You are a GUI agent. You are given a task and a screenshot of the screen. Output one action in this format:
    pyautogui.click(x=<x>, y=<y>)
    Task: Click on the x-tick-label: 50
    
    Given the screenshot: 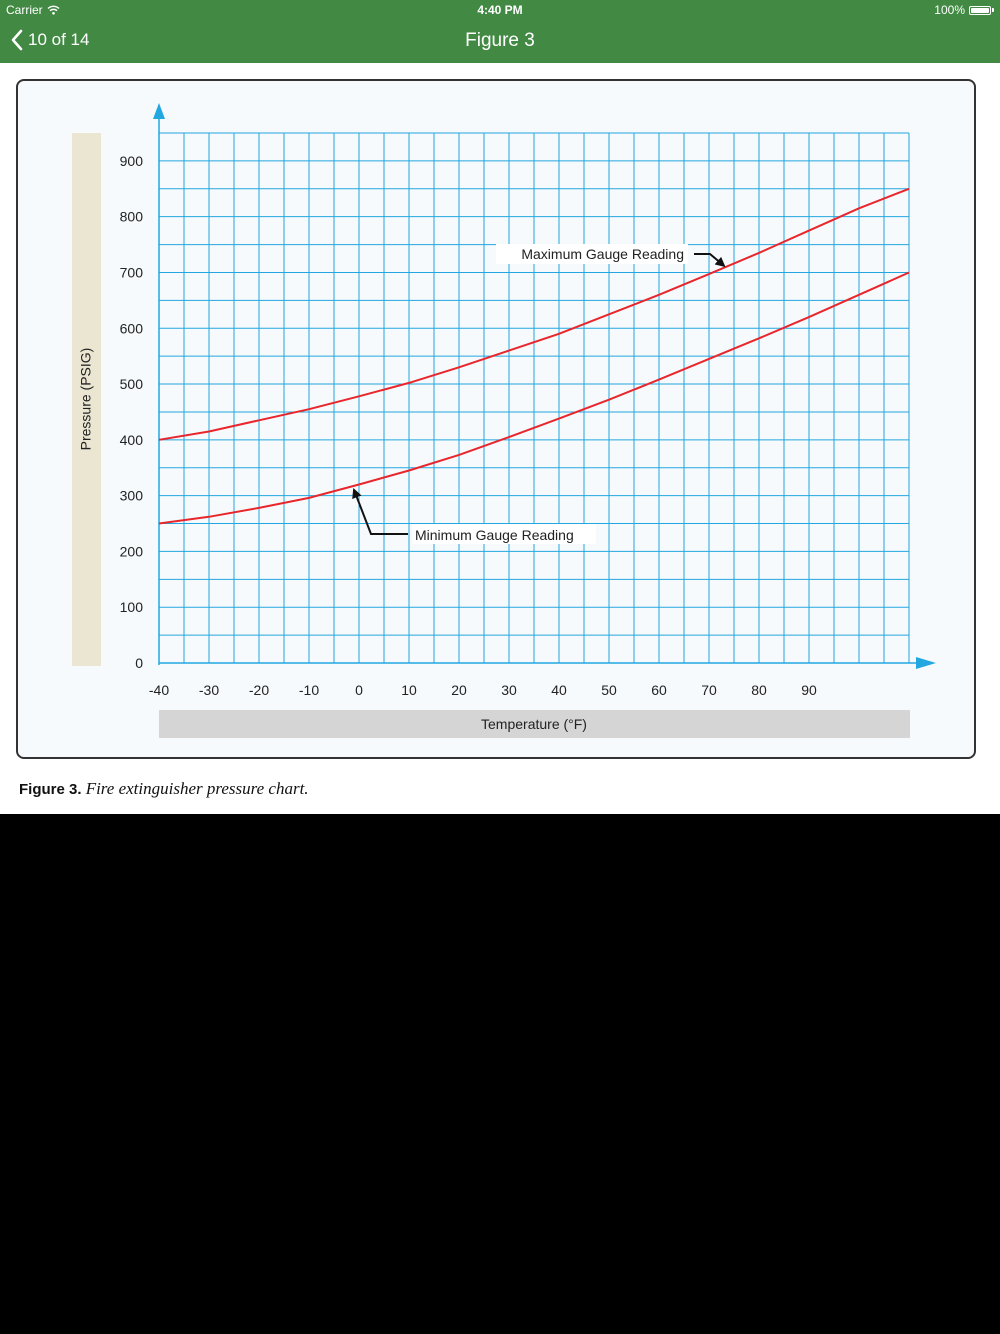 What is the action you would take?
    pyautogui.click(x=609, y=690)
    